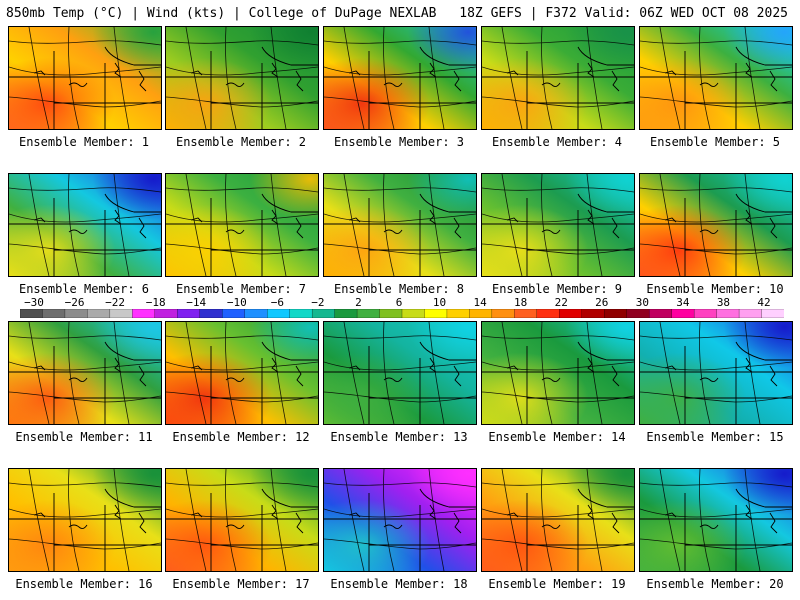  I want to click on ensemble-member-label: Ensemble Member: 6, so click(84, 289).